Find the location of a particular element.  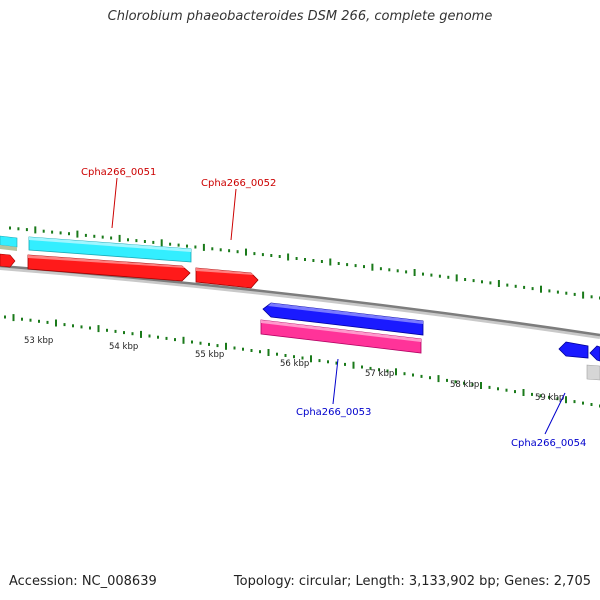

gene-arrow-cpha266-0051-shade is located at coordinates (106, 261).